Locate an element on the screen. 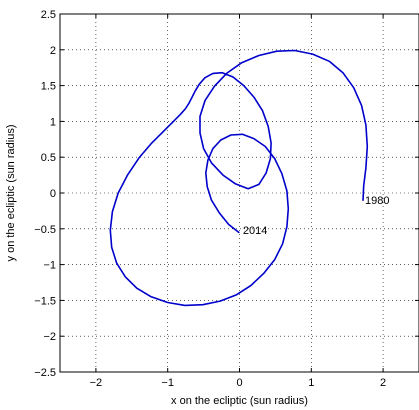  x-tick-label: −1 is located at coordinates (167, 383).